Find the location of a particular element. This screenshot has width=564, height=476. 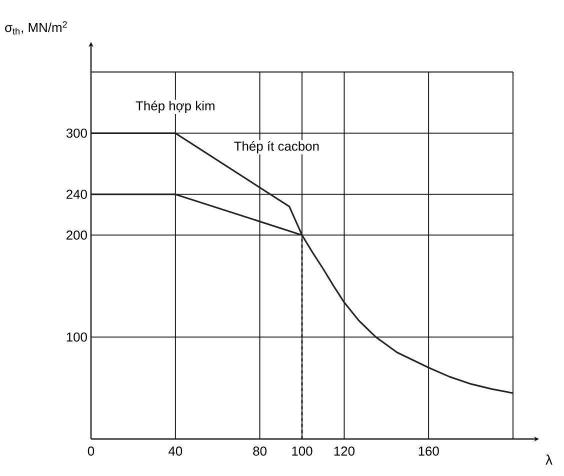

x-tick-label: 80 is located at coordinates (259, 451).